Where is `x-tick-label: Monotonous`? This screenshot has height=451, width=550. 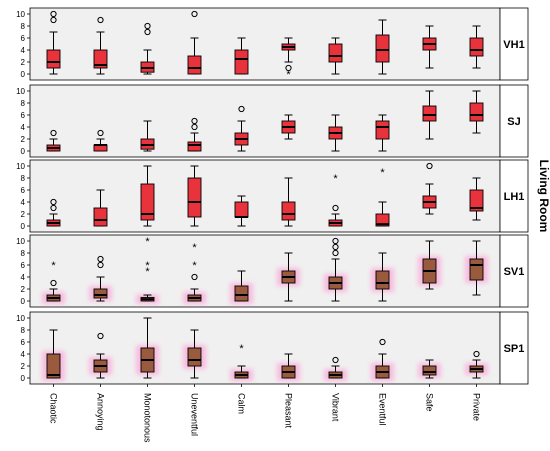 x-tick-label: Monotonous is located at coordinates (148, 418).